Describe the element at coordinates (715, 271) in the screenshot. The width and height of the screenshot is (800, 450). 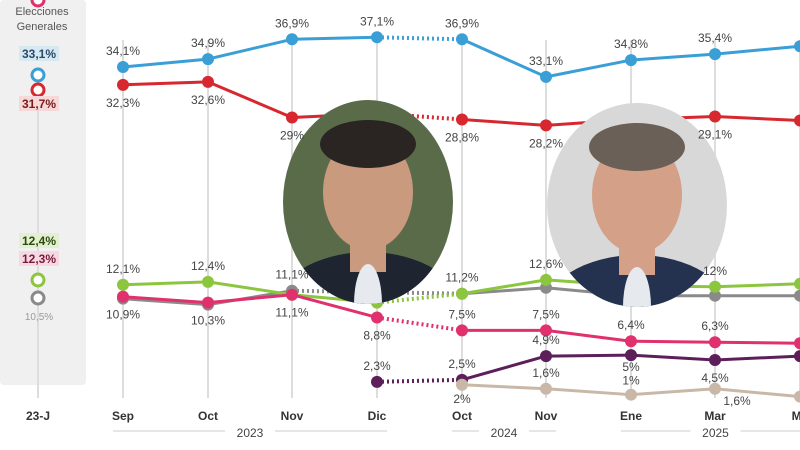
I see `data-label: 12%` at that location.